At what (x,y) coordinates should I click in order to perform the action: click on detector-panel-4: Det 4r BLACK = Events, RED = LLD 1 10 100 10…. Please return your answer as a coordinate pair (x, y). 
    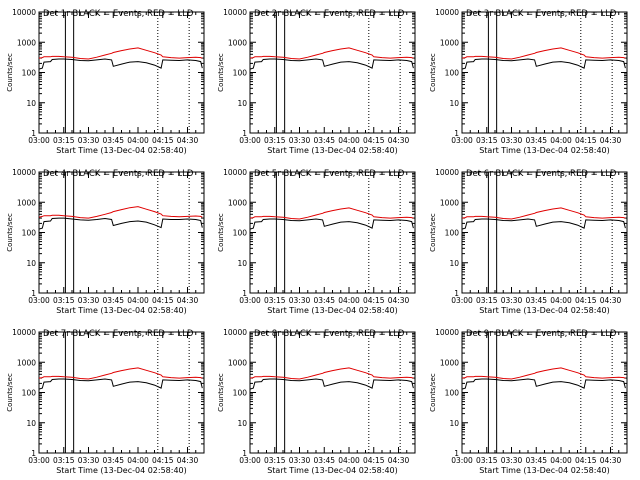
    Looking at the image, I should click on (105, 241).